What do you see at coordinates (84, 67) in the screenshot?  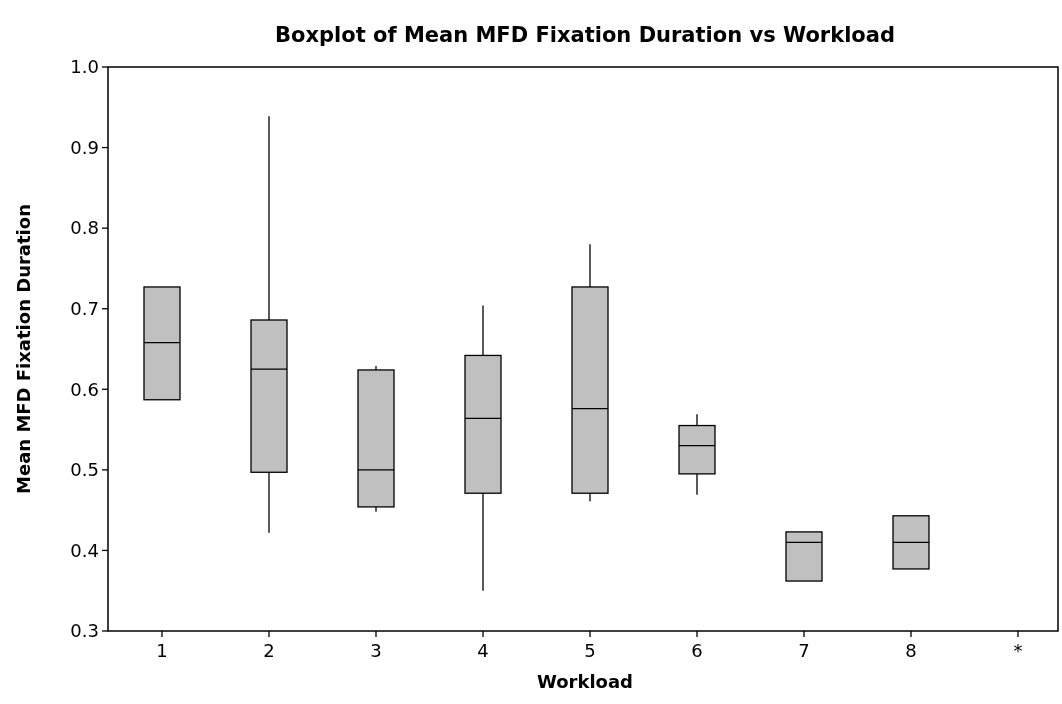 I see `y-tick-label: 1.0` at bounding box center [84, 67].